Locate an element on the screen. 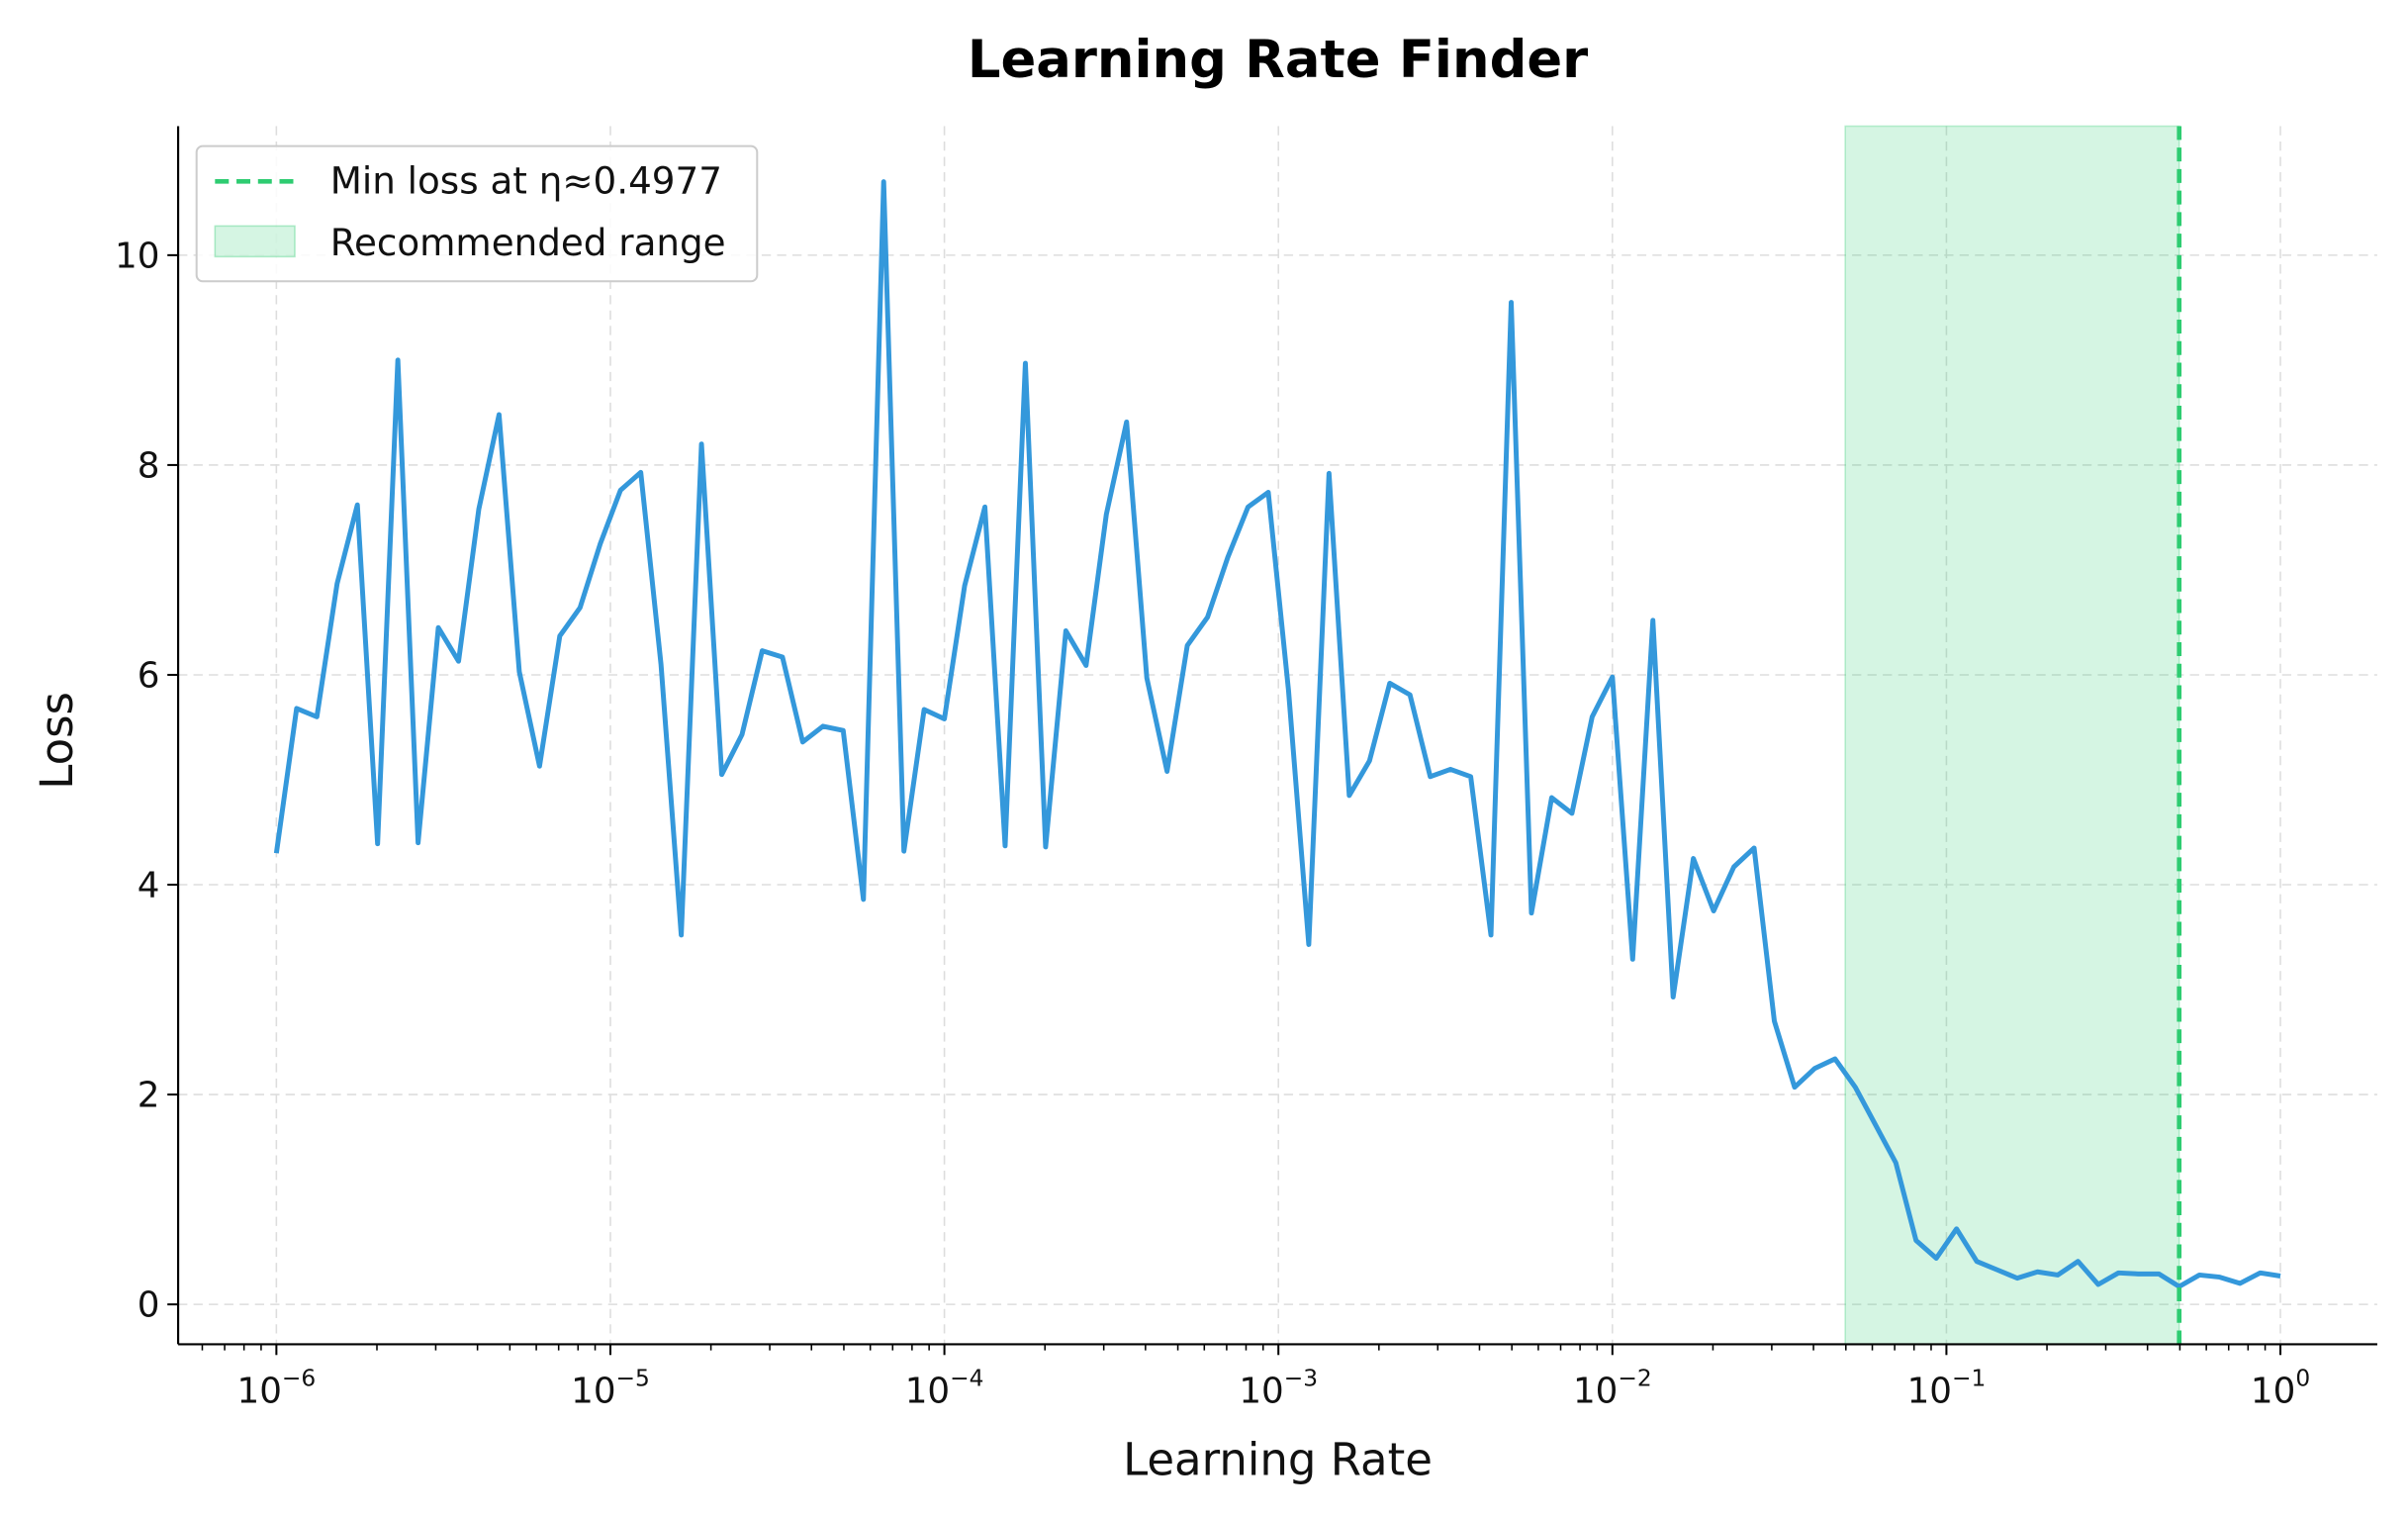 The image size is (2408, 1518). legend-frame is located at coordinates (477, 214).